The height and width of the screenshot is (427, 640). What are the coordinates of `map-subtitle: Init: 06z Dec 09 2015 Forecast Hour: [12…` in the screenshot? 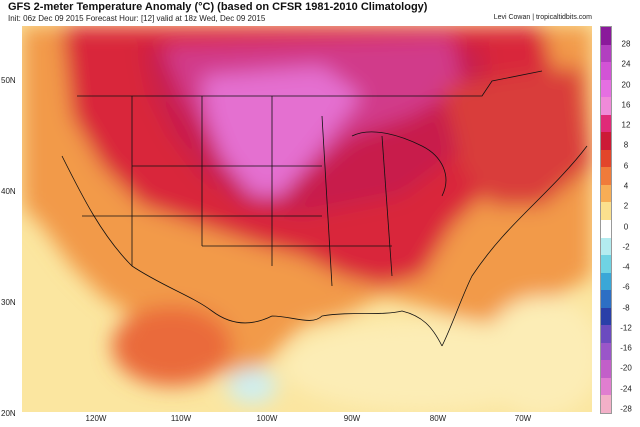 It's located at (137, 18).